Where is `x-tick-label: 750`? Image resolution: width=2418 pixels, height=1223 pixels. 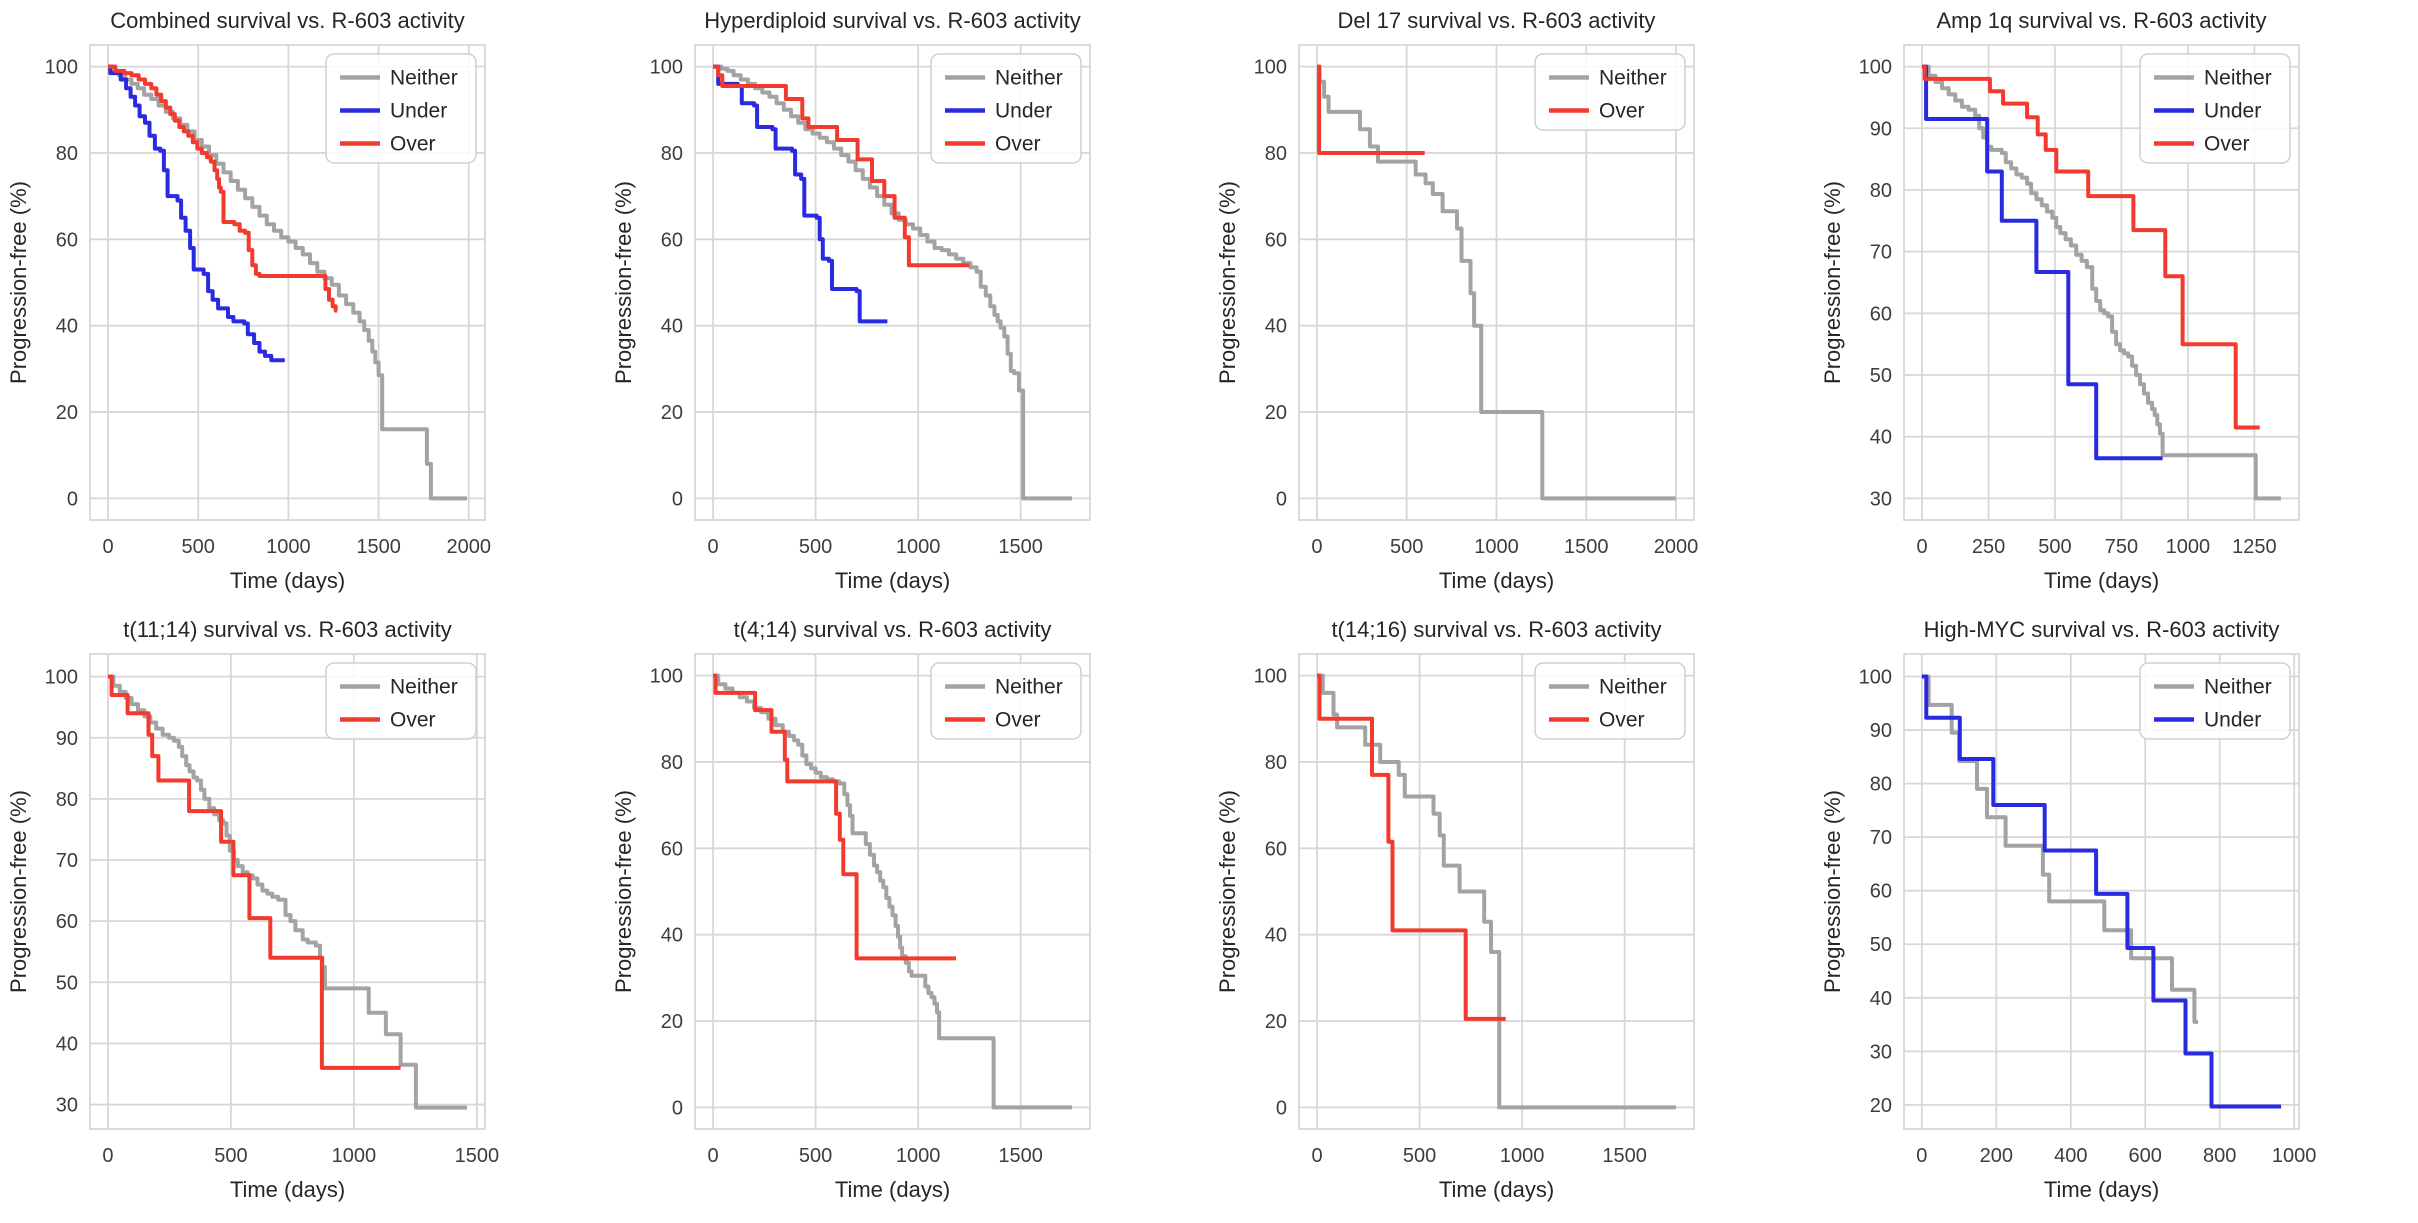
x-tick-label: 750 is located at coordinates (2120, 547).